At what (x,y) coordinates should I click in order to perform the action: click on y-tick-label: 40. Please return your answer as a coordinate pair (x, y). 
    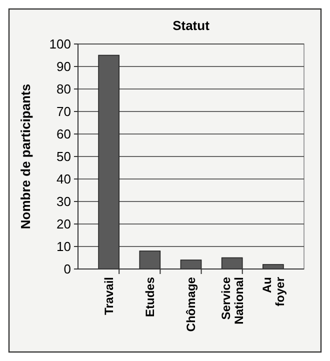
    Looking at the image, I should click on (63, 179).